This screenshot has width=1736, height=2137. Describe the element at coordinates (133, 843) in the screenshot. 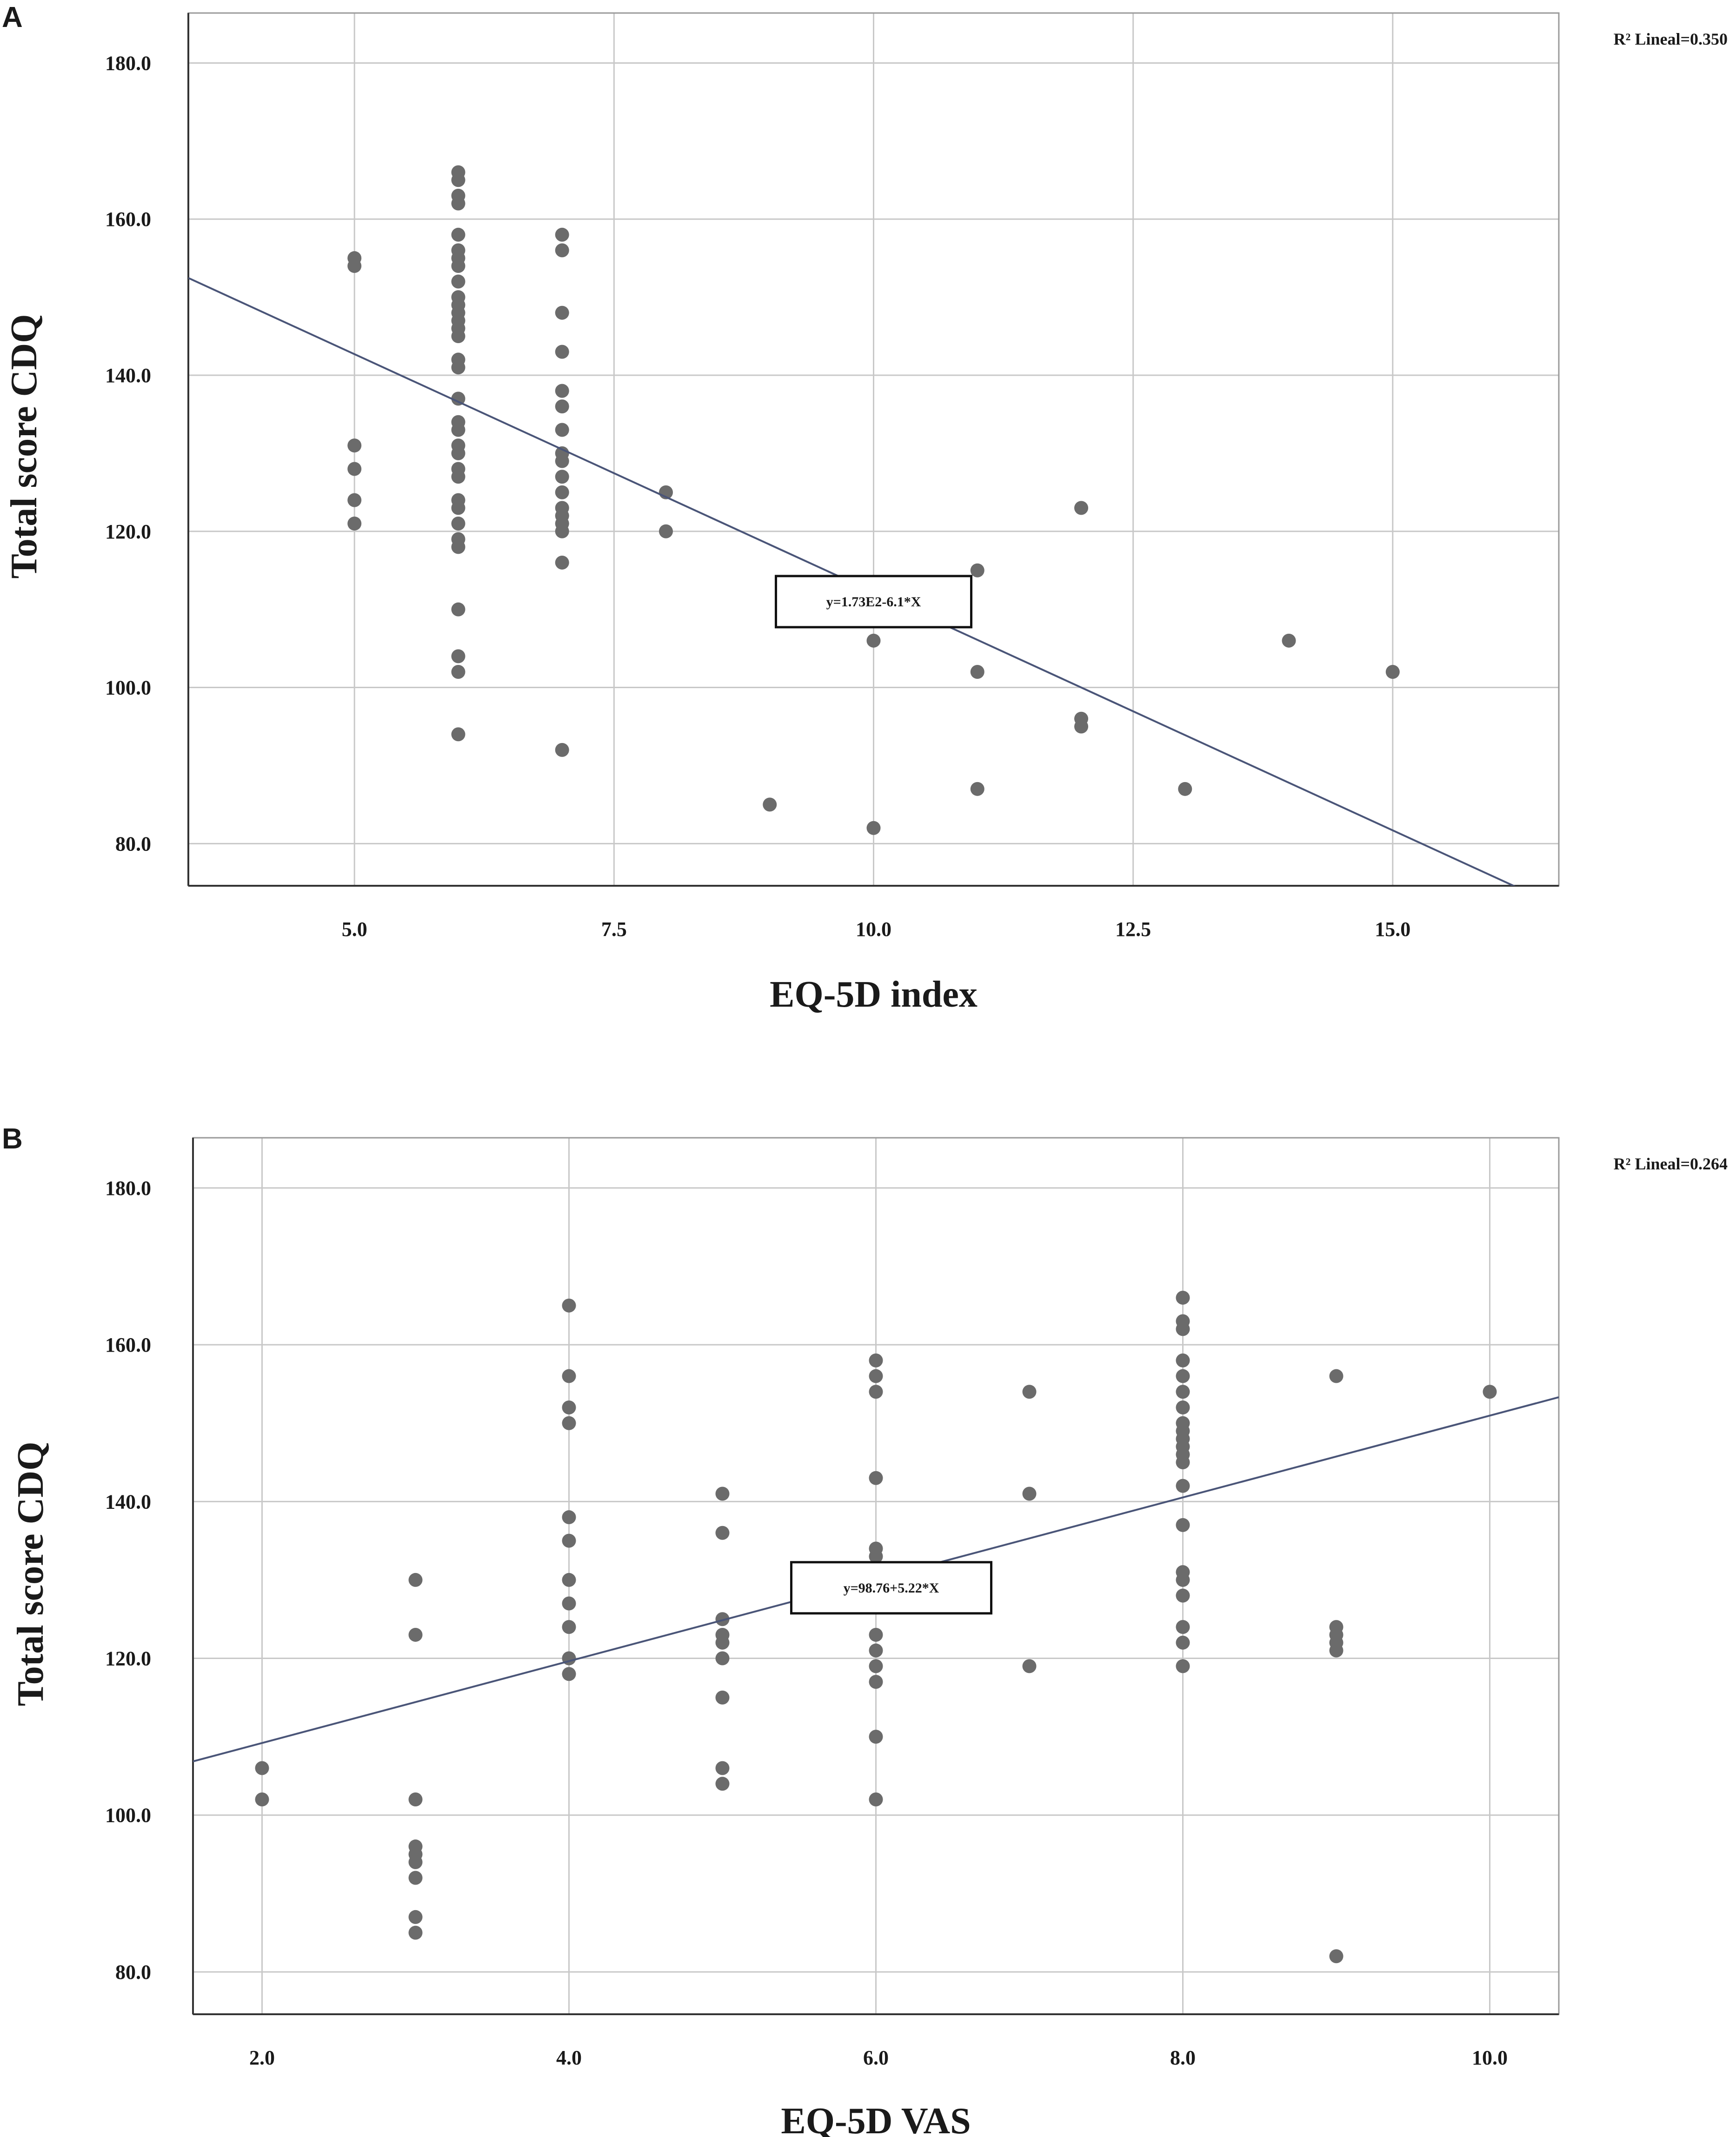

I see `y-tick-label: 80.0` at that location.